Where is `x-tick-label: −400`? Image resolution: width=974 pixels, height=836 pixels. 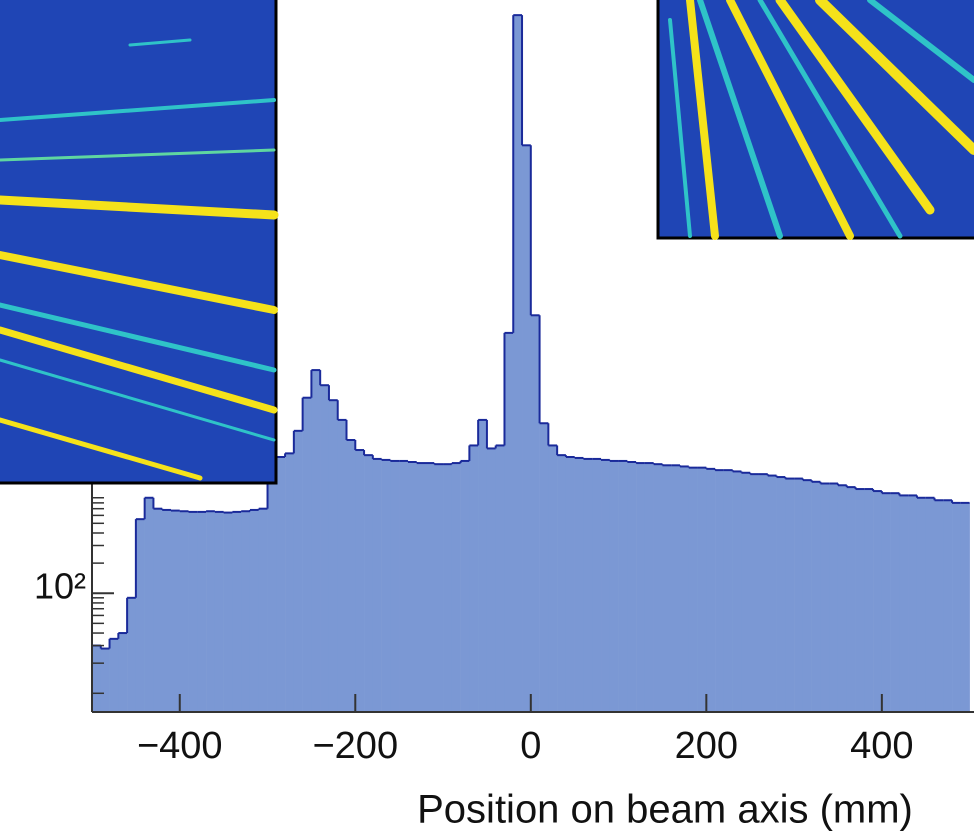
x-tick-label: −400 is located at coordinates (180, 746).